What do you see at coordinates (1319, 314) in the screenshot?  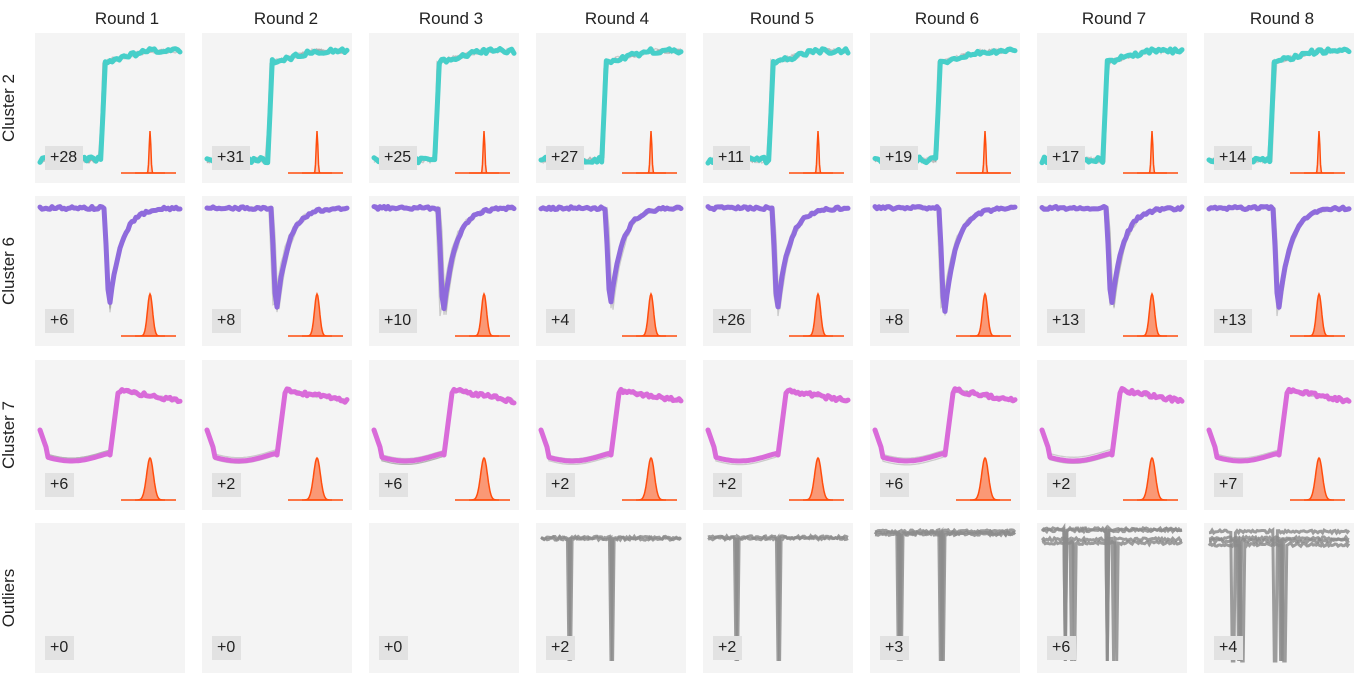 I see `panel-cluster-6-round-8-inset-distribution` at bounding box center [1319, 314].